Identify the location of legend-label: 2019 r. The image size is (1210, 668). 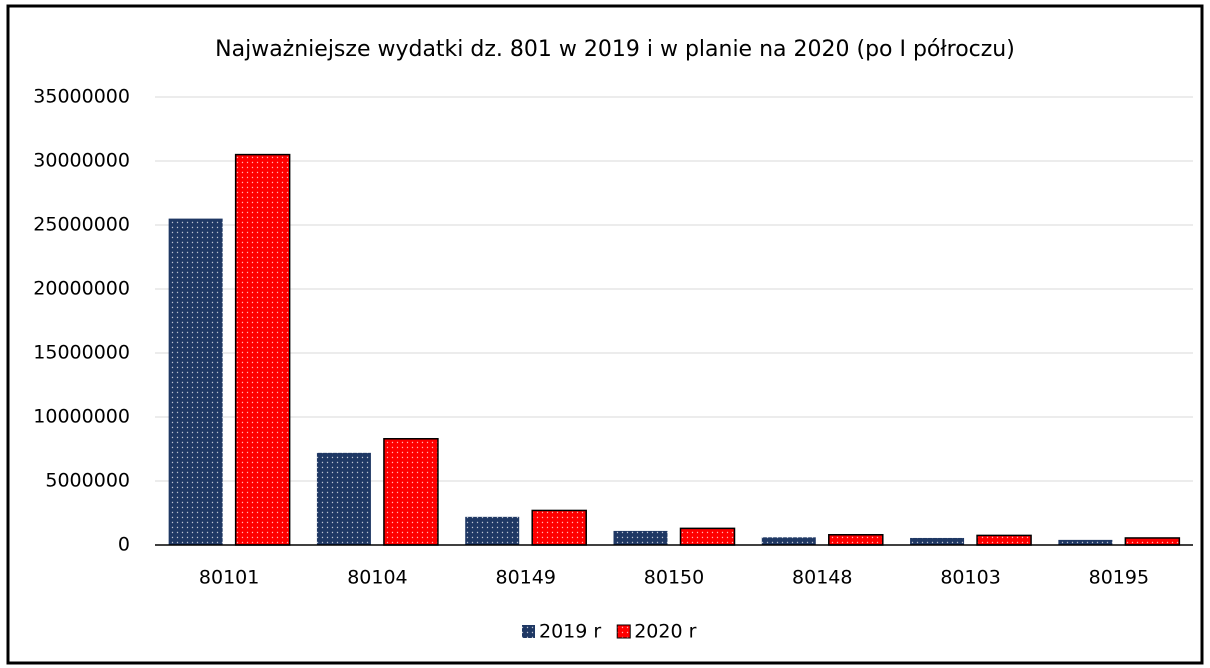
(570, 632).